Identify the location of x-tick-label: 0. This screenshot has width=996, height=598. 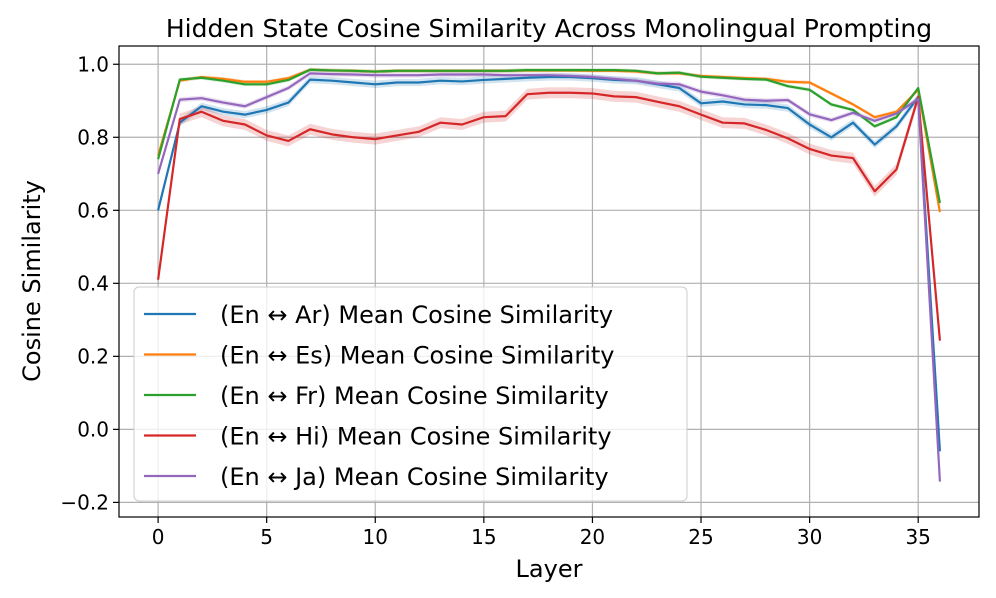
(158, 537).